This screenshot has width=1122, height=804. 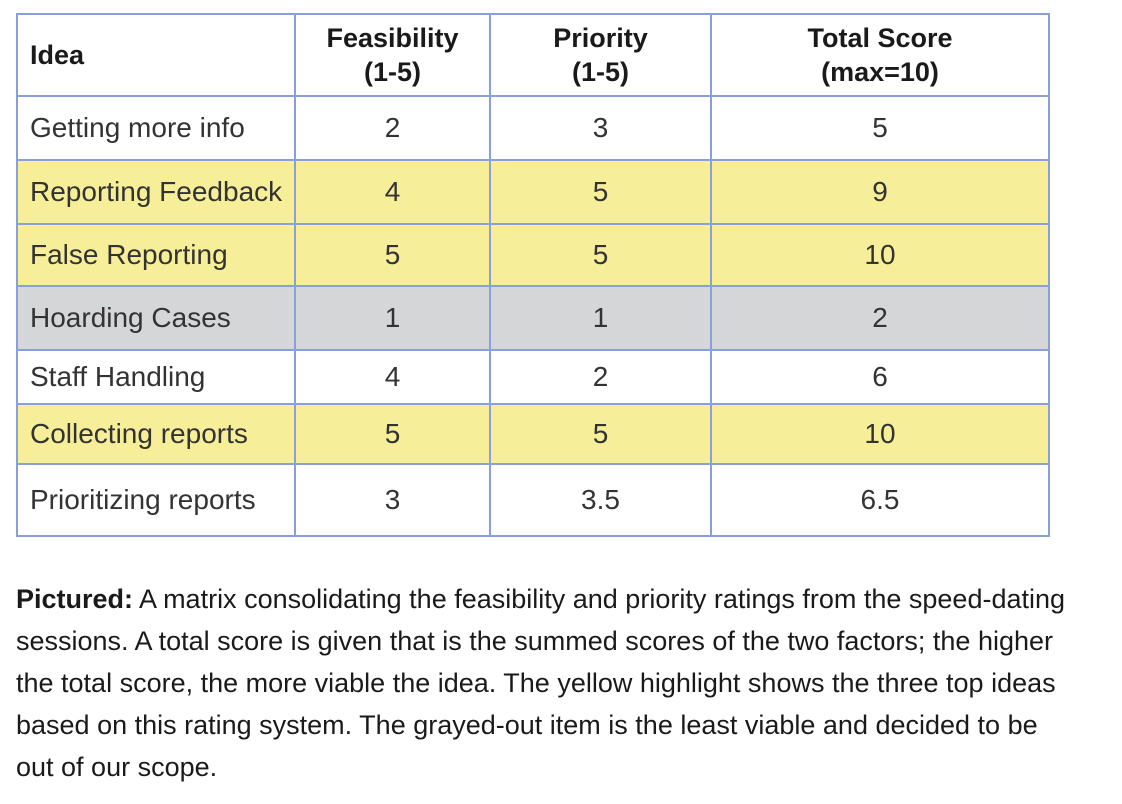 What do you see at coordinates (600, 377) in the screenshot?
I see `priority-cell: 2` at bounding box center [600, 377].